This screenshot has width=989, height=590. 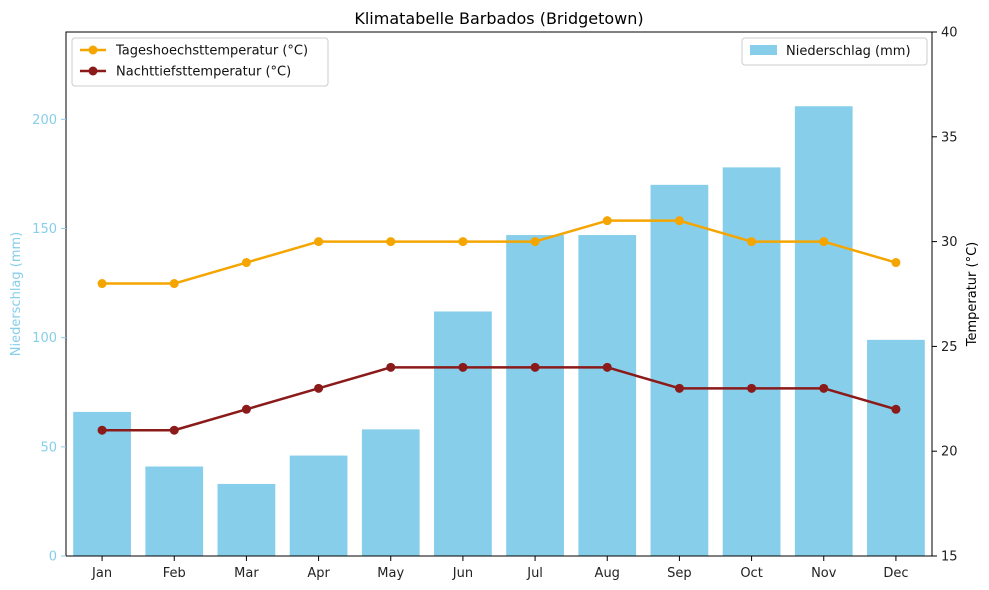 What do you see at coordinates (763, 50) in the screenshot?
I see `legend-bar-swatch` at bounding box center [763, 50].